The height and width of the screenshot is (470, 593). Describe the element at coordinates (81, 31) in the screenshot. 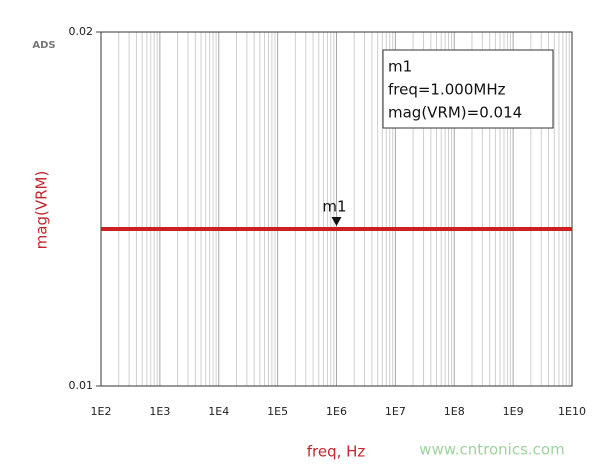

I see `y-tick-label: 0.02` at that location.